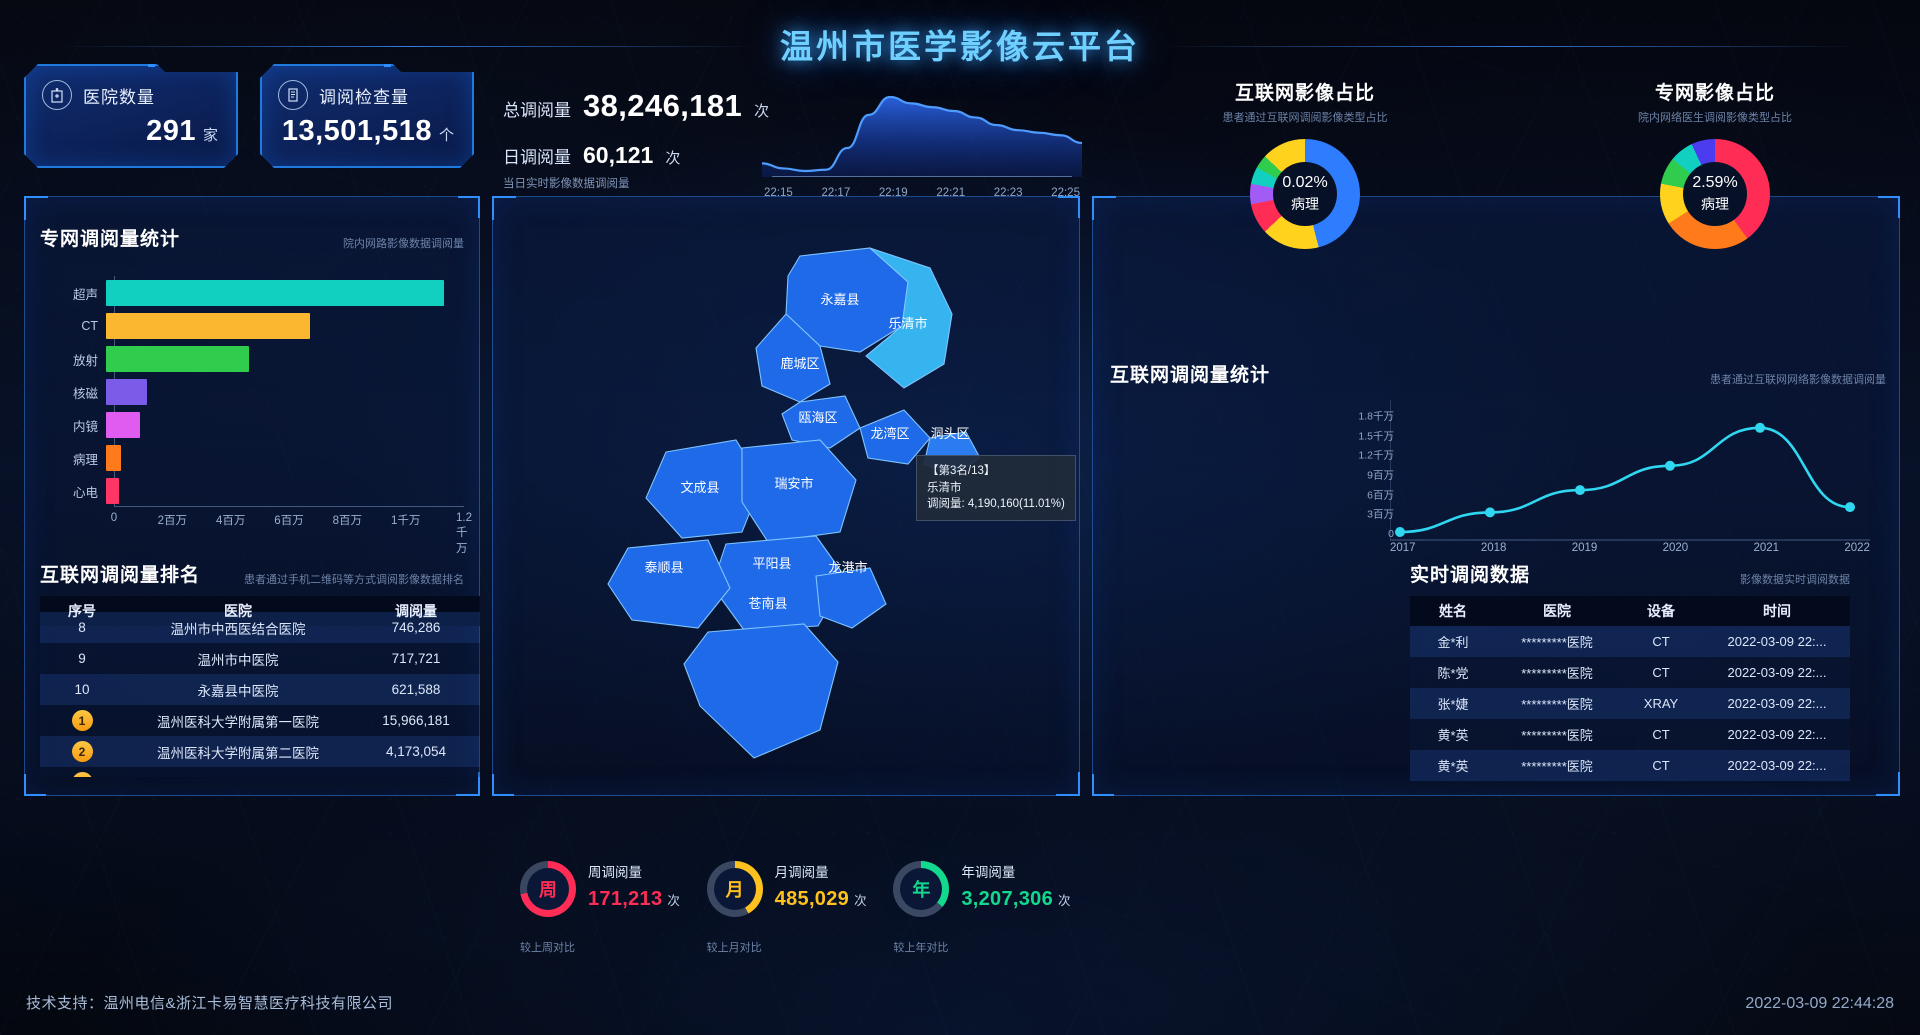 This screenshot has width=1920, height=1035. Describe the element at coordinates (634, 883) in the screenshot. I see `gauge-text: 周调阅量 171,213 次` at that location.